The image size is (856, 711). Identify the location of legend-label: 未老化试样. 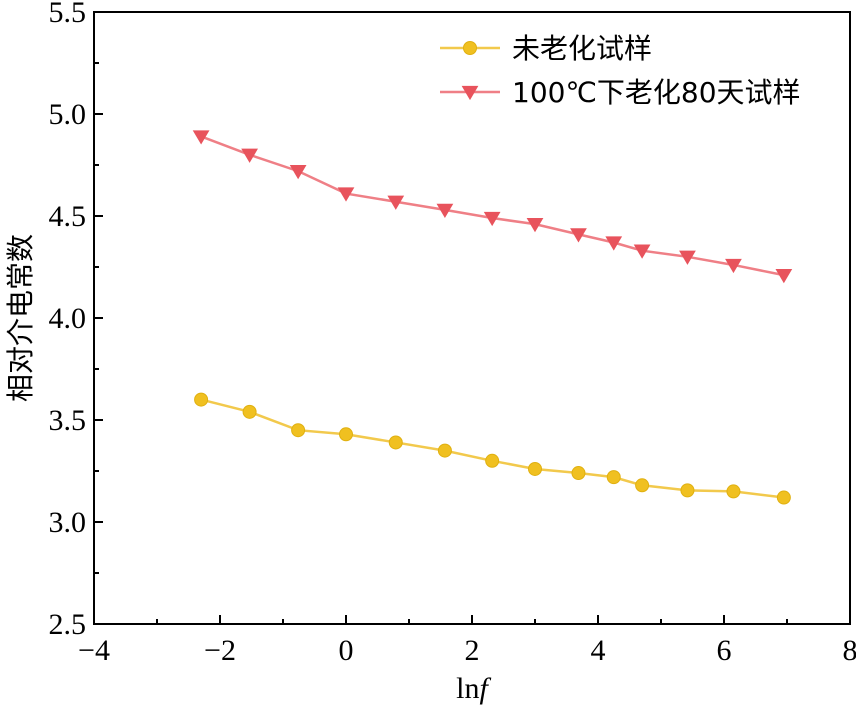
(582, 48).